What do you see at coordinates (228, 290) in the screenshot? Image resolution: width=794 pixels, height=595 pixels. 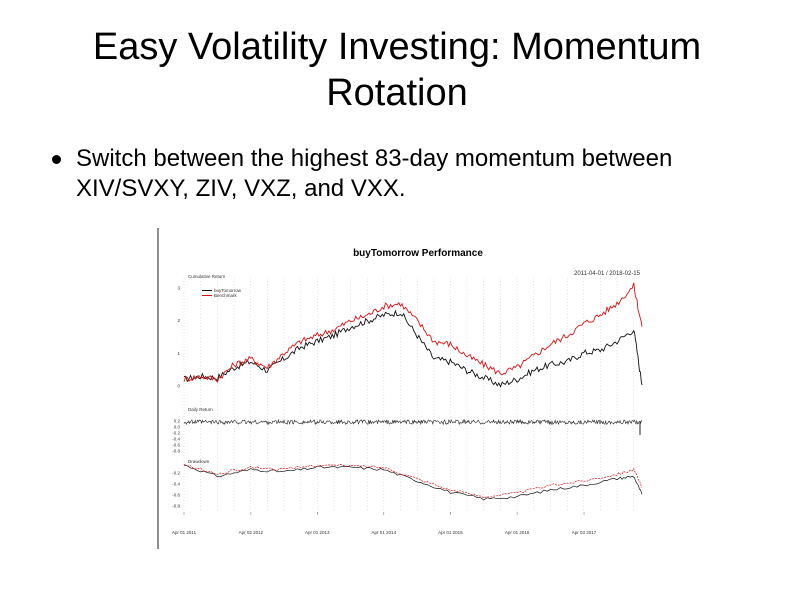 I see `legend-label: buyTomorrow` at bounding box center [228, 290].